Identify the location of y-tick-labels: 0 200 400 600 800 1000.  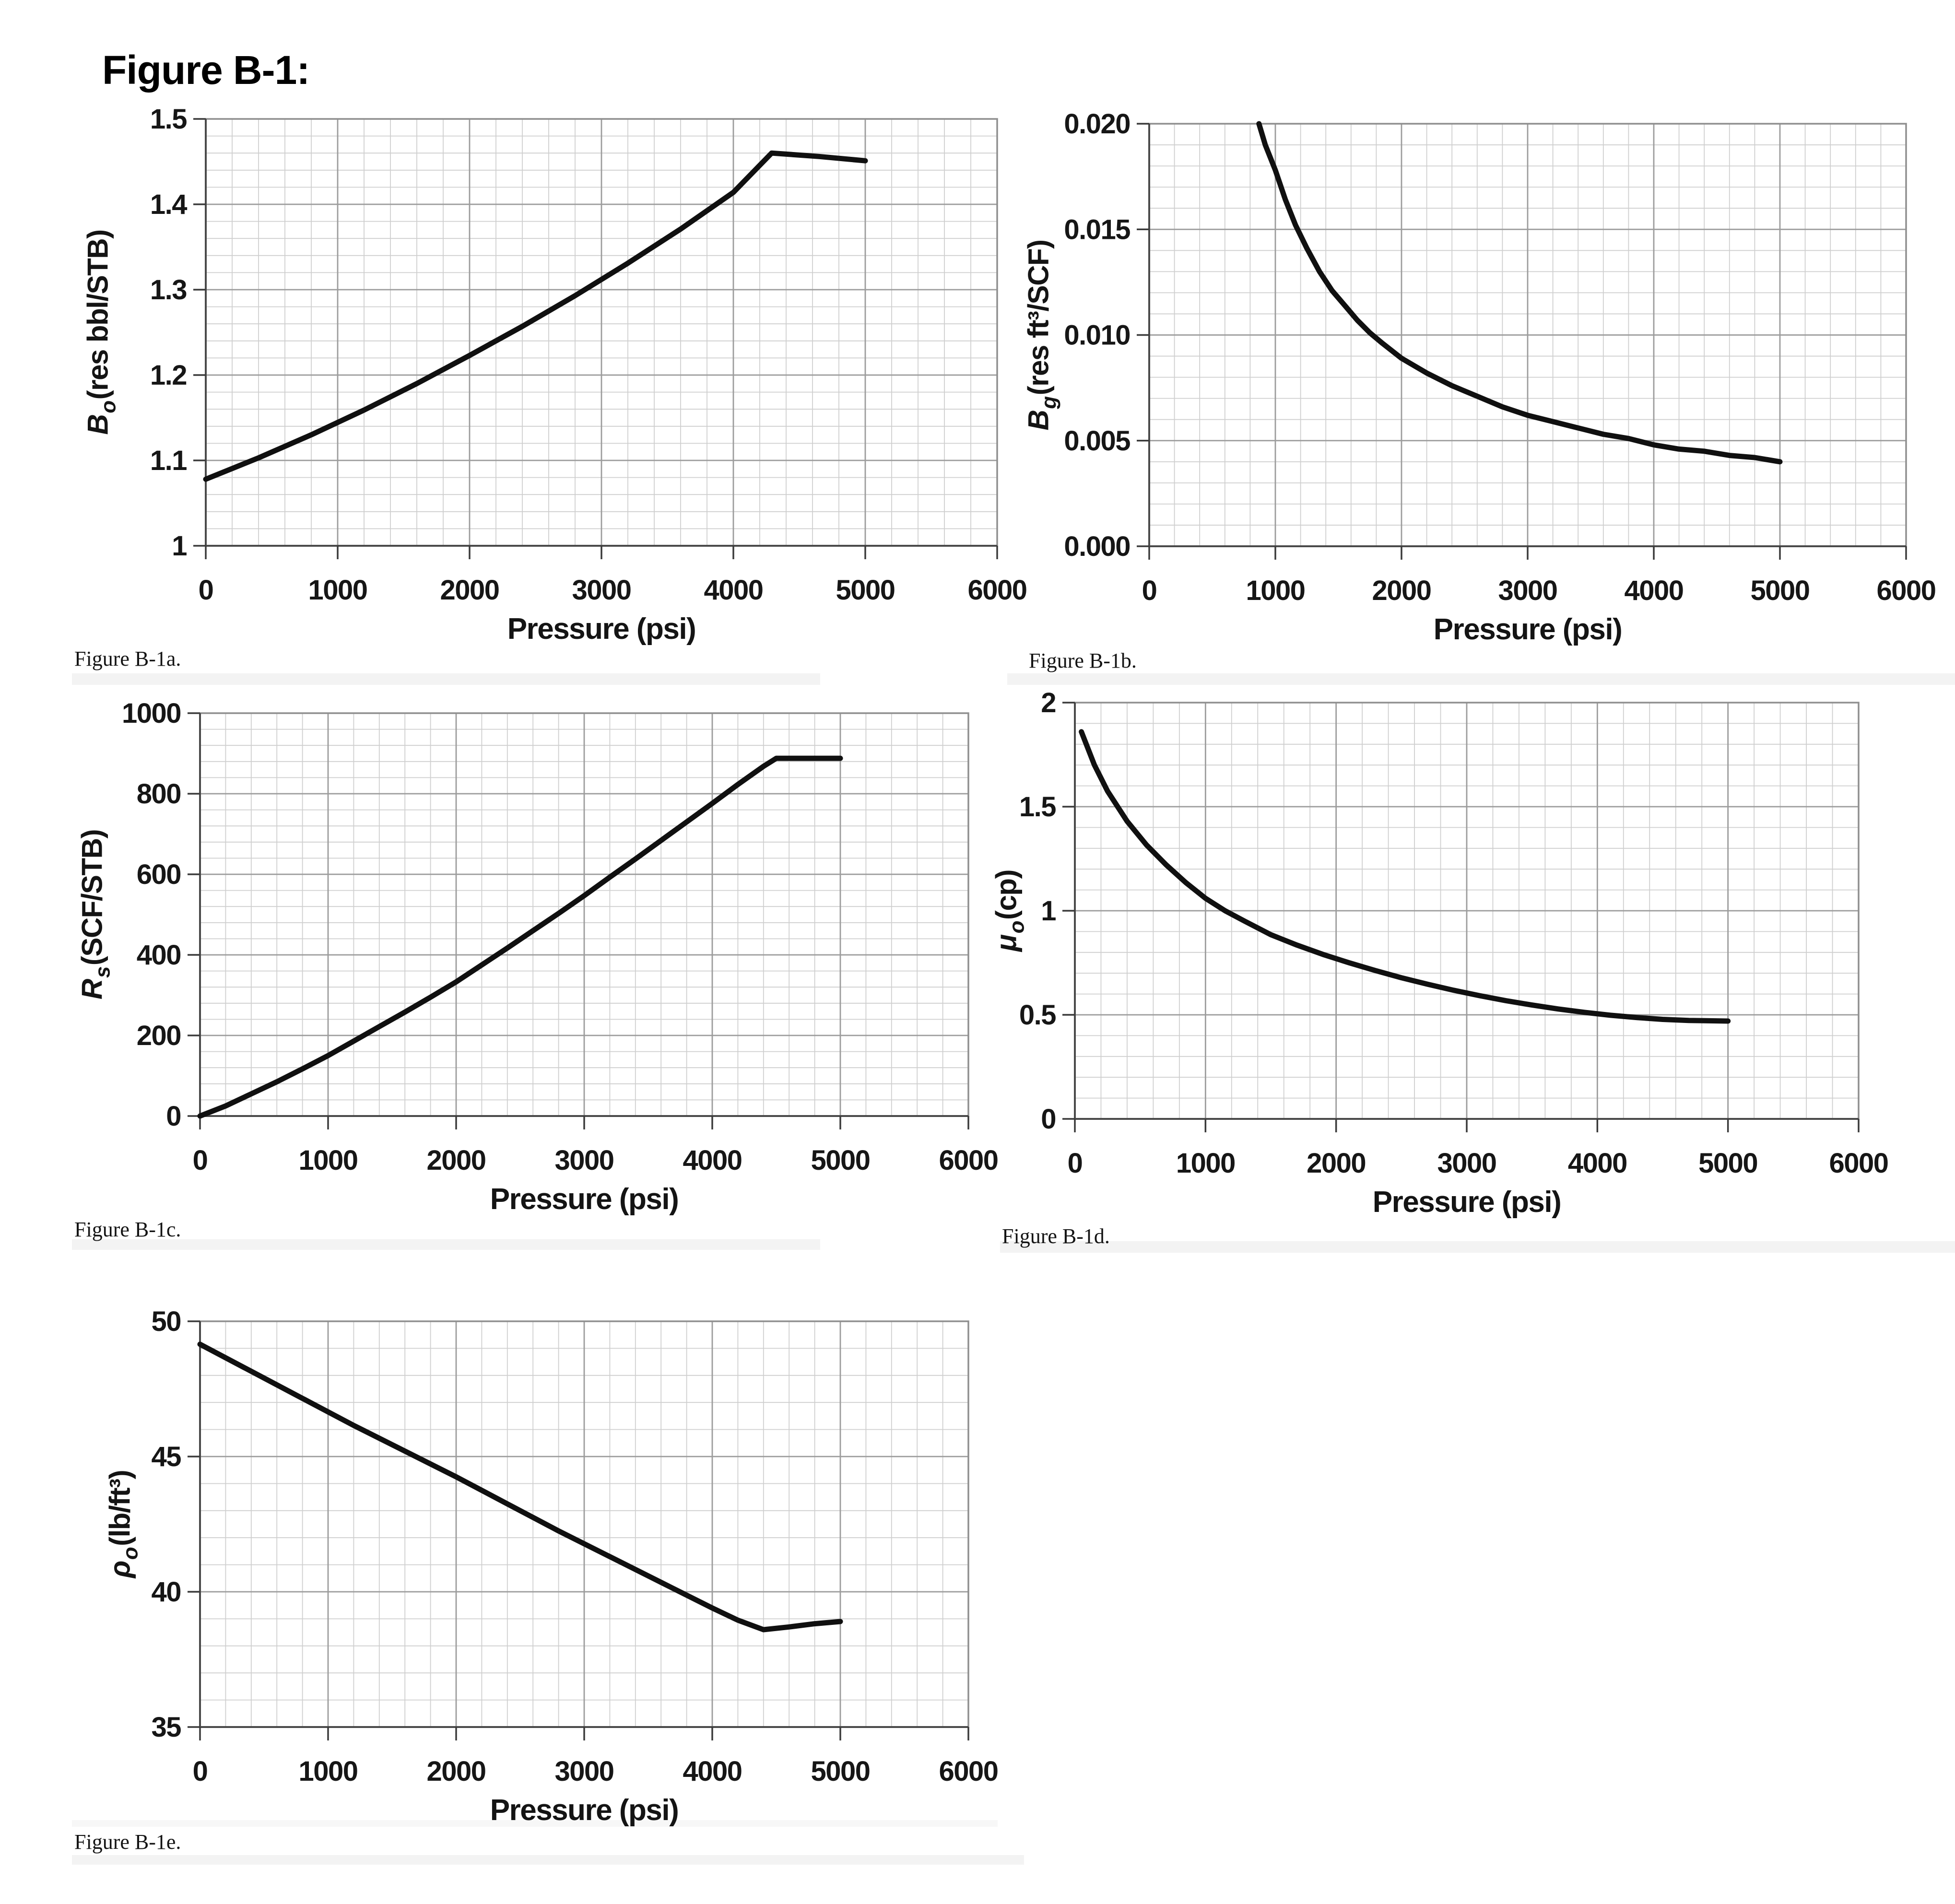
(152, 915).